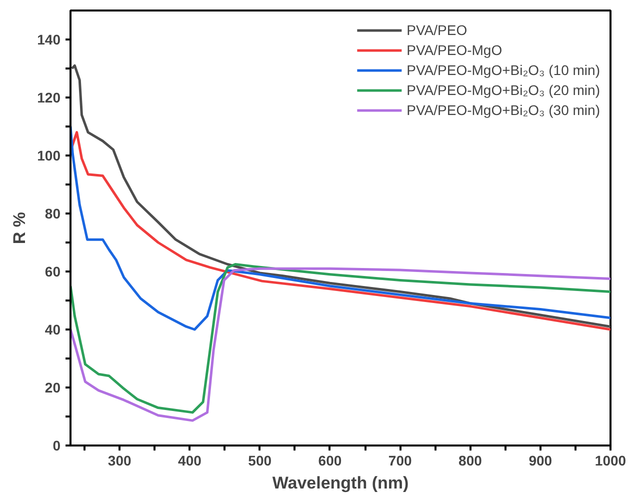  What do you see at coordinates (400, 460) in the screenshot?
I see `x-tick-label: 700` at bounding box center [400, 460].